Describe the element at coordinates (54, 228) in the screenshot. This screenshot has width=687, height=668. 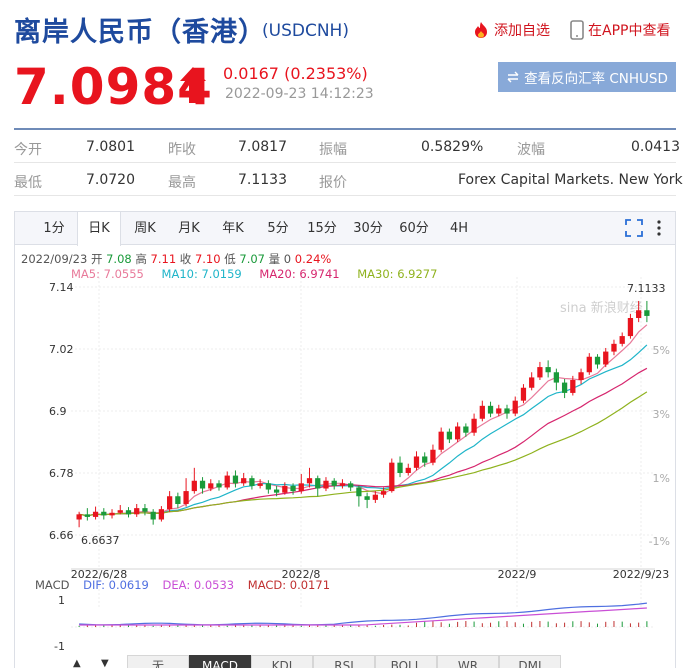
I see `tab-1min: 1分` at that location.